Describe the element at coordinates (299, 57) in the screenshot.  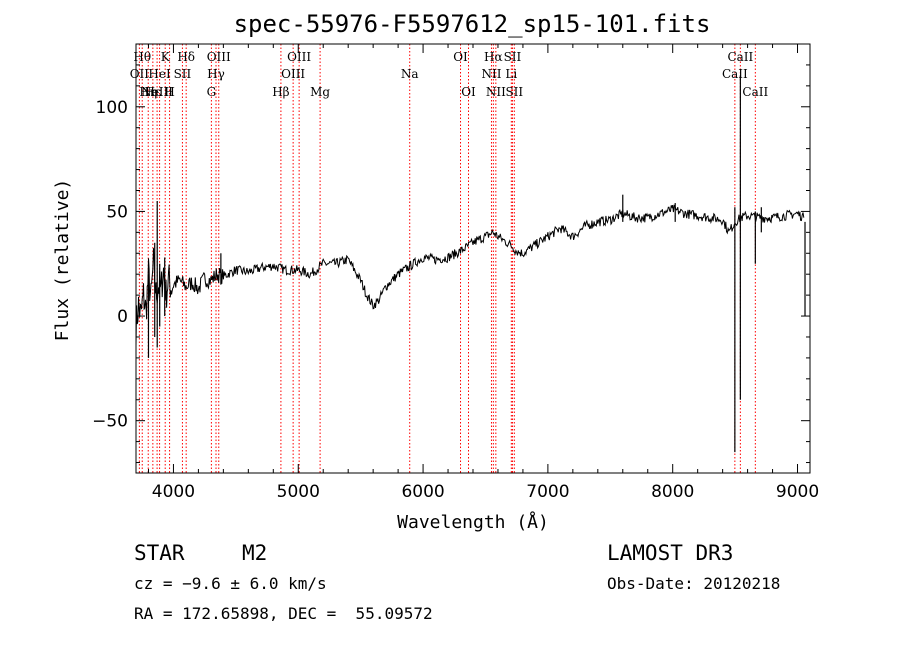
I see `line-label-15: OIII` at that location.